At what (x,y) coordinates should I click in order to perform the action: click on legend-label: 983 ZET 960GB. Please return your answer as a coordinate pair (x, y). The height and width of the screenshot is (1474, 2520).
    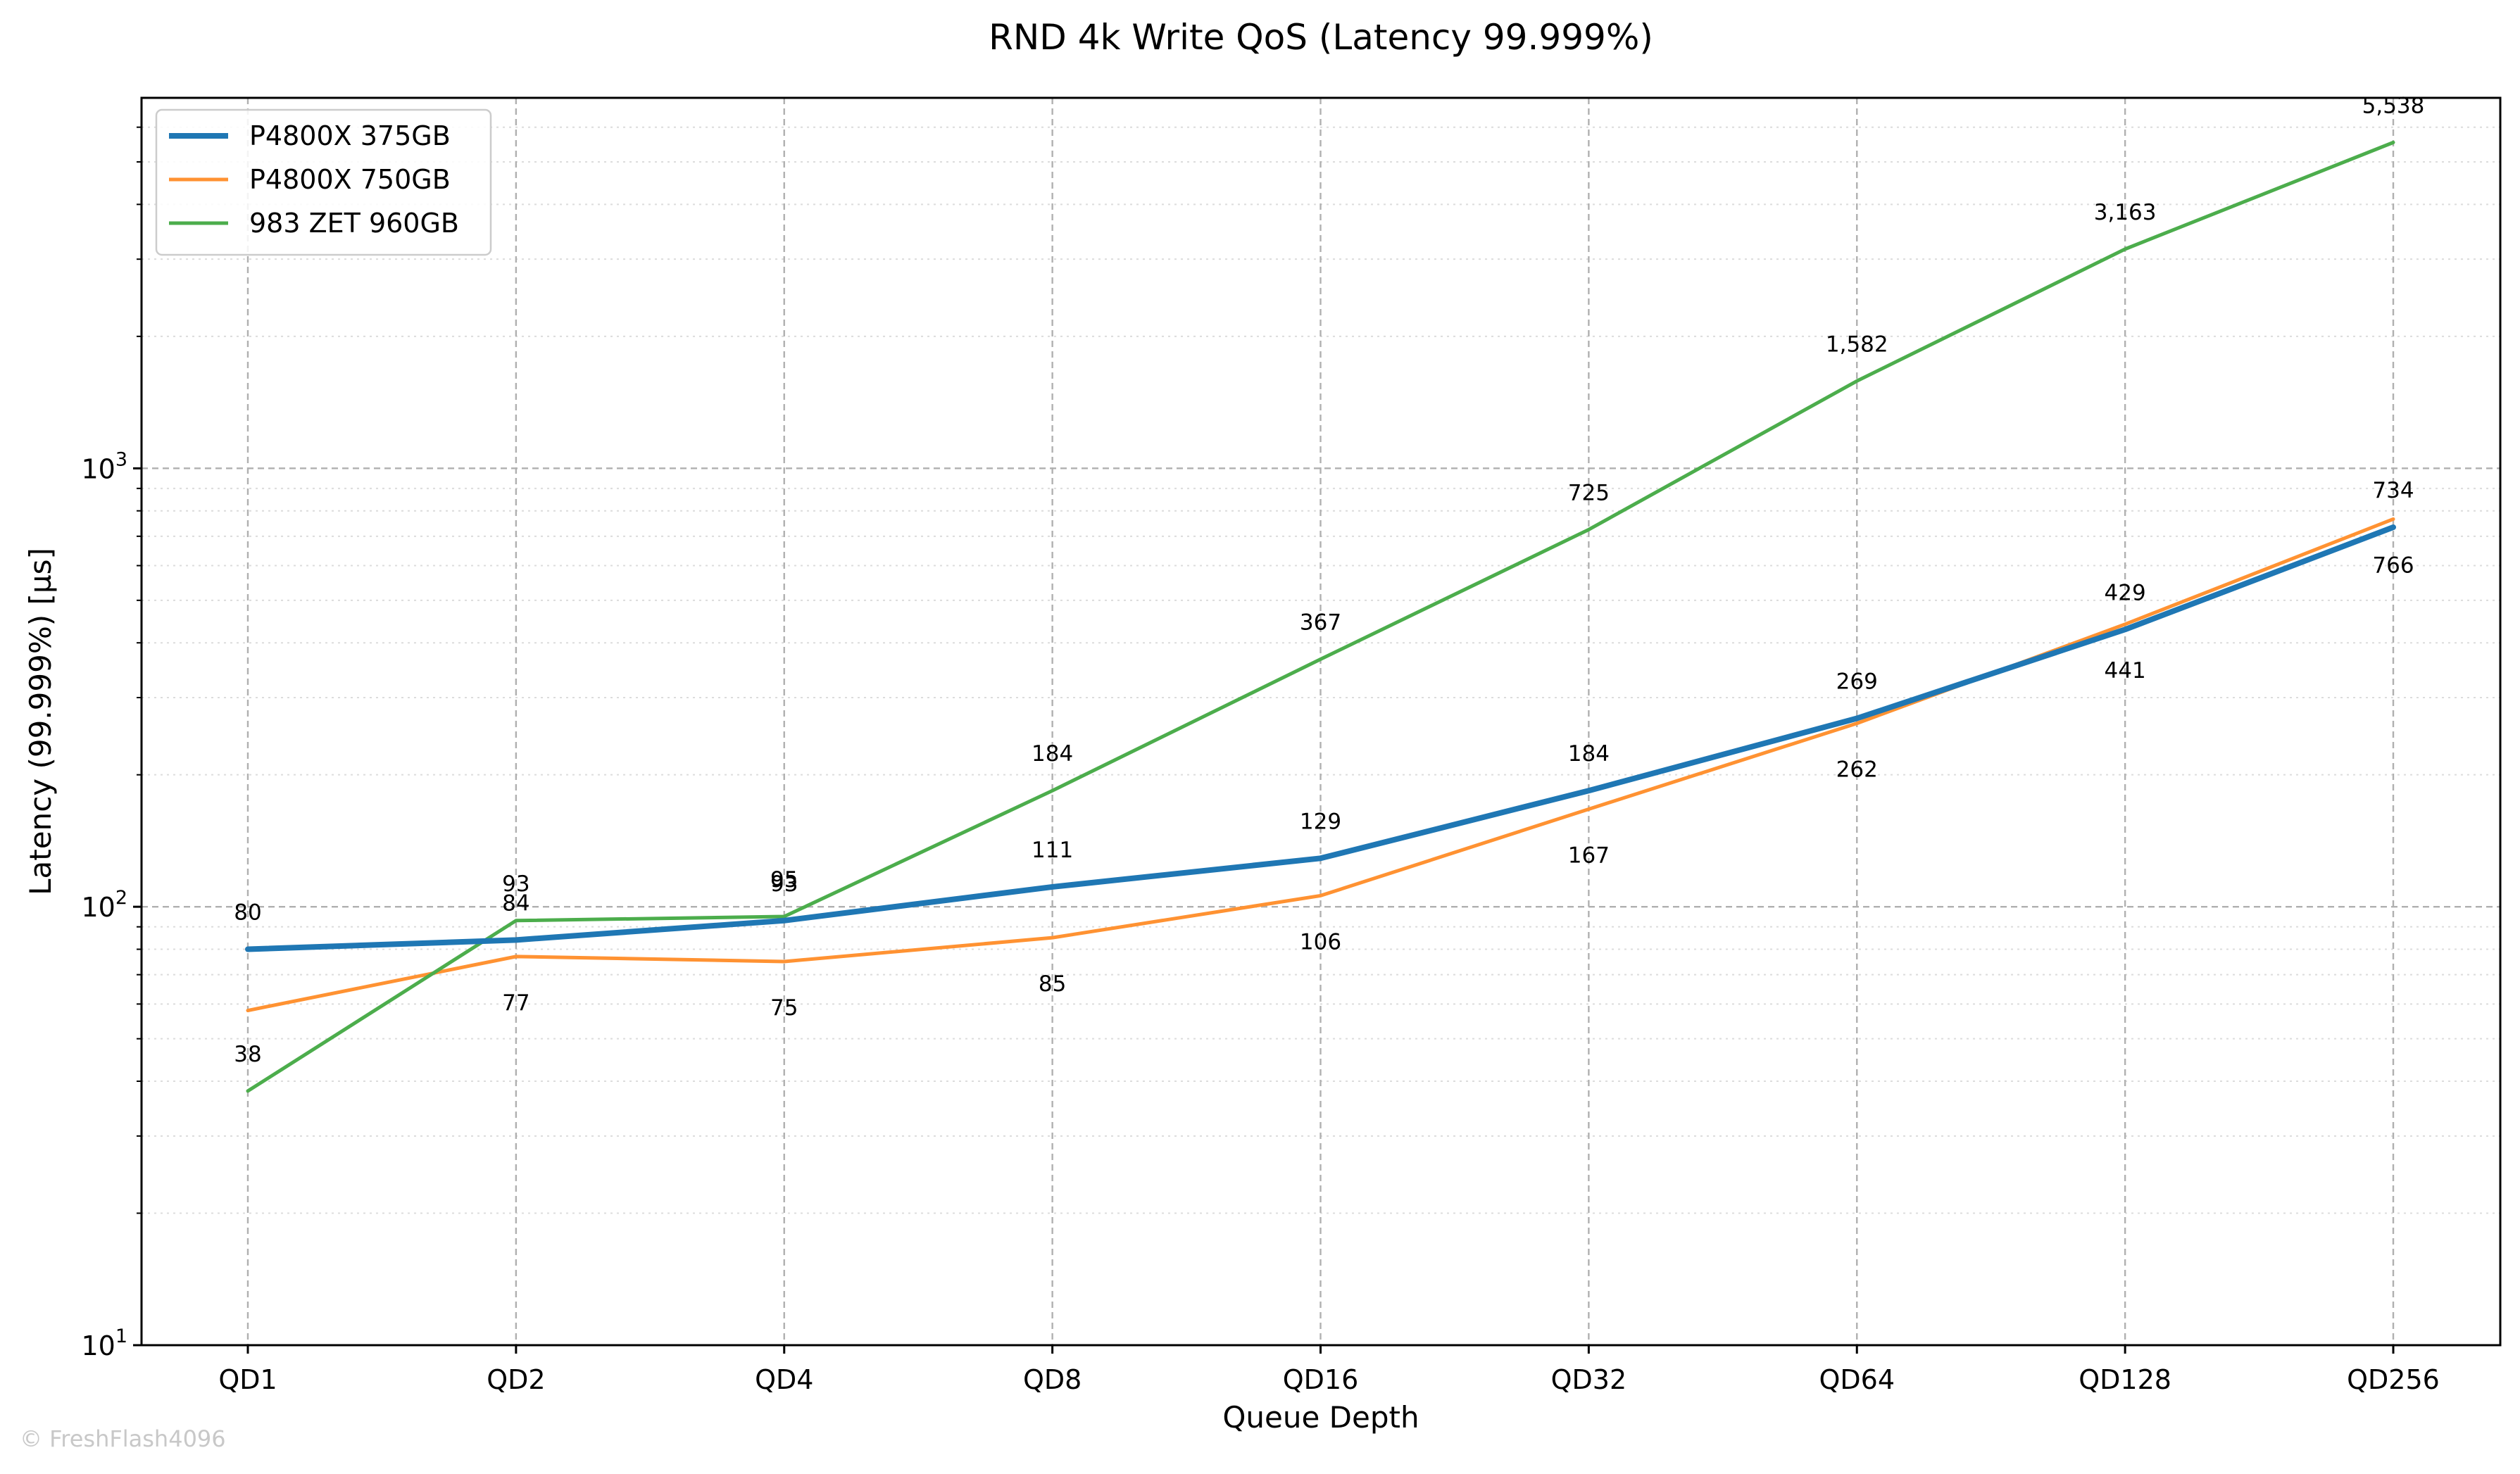
    Looking at the image, I should click on (354, 223).